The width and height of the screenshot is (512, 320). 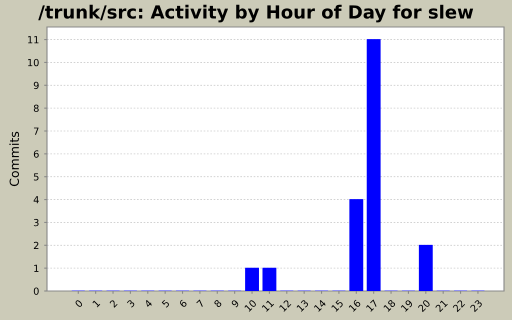 What do you see at coordinates (36, 154) in the screenshot?
I see `y-tick-label: 6` at bounding box center [36, 154].